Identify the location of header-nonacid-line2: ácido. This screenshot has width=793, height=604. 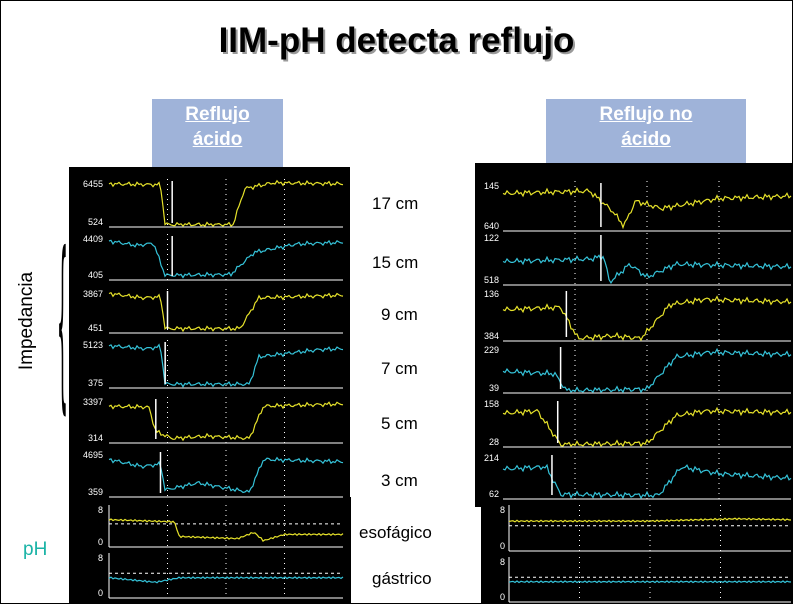
(646, 139).